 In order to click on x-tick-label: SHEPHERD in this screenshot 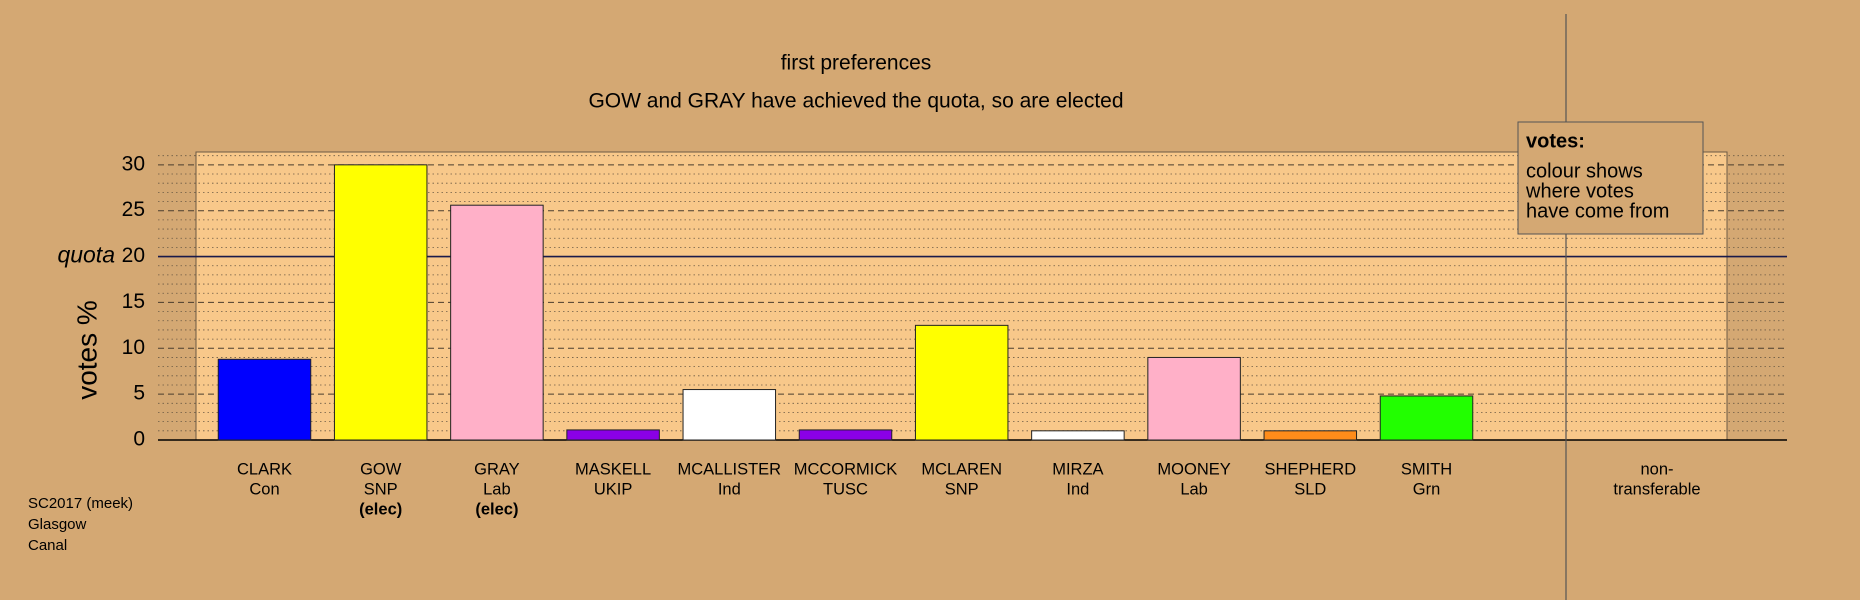, I will do `click(1310, 469)`.